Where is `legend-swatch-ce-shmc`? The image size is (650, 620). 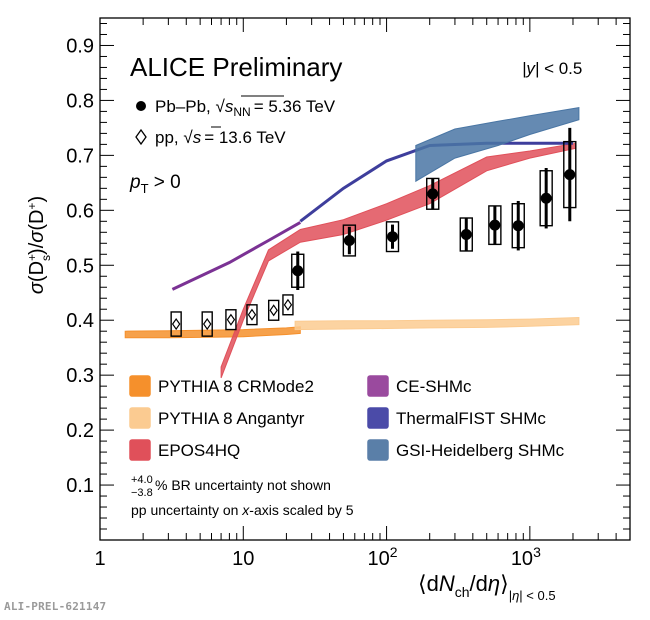 legend-swatch-ce-shmc is located at coordinates (378, 386).